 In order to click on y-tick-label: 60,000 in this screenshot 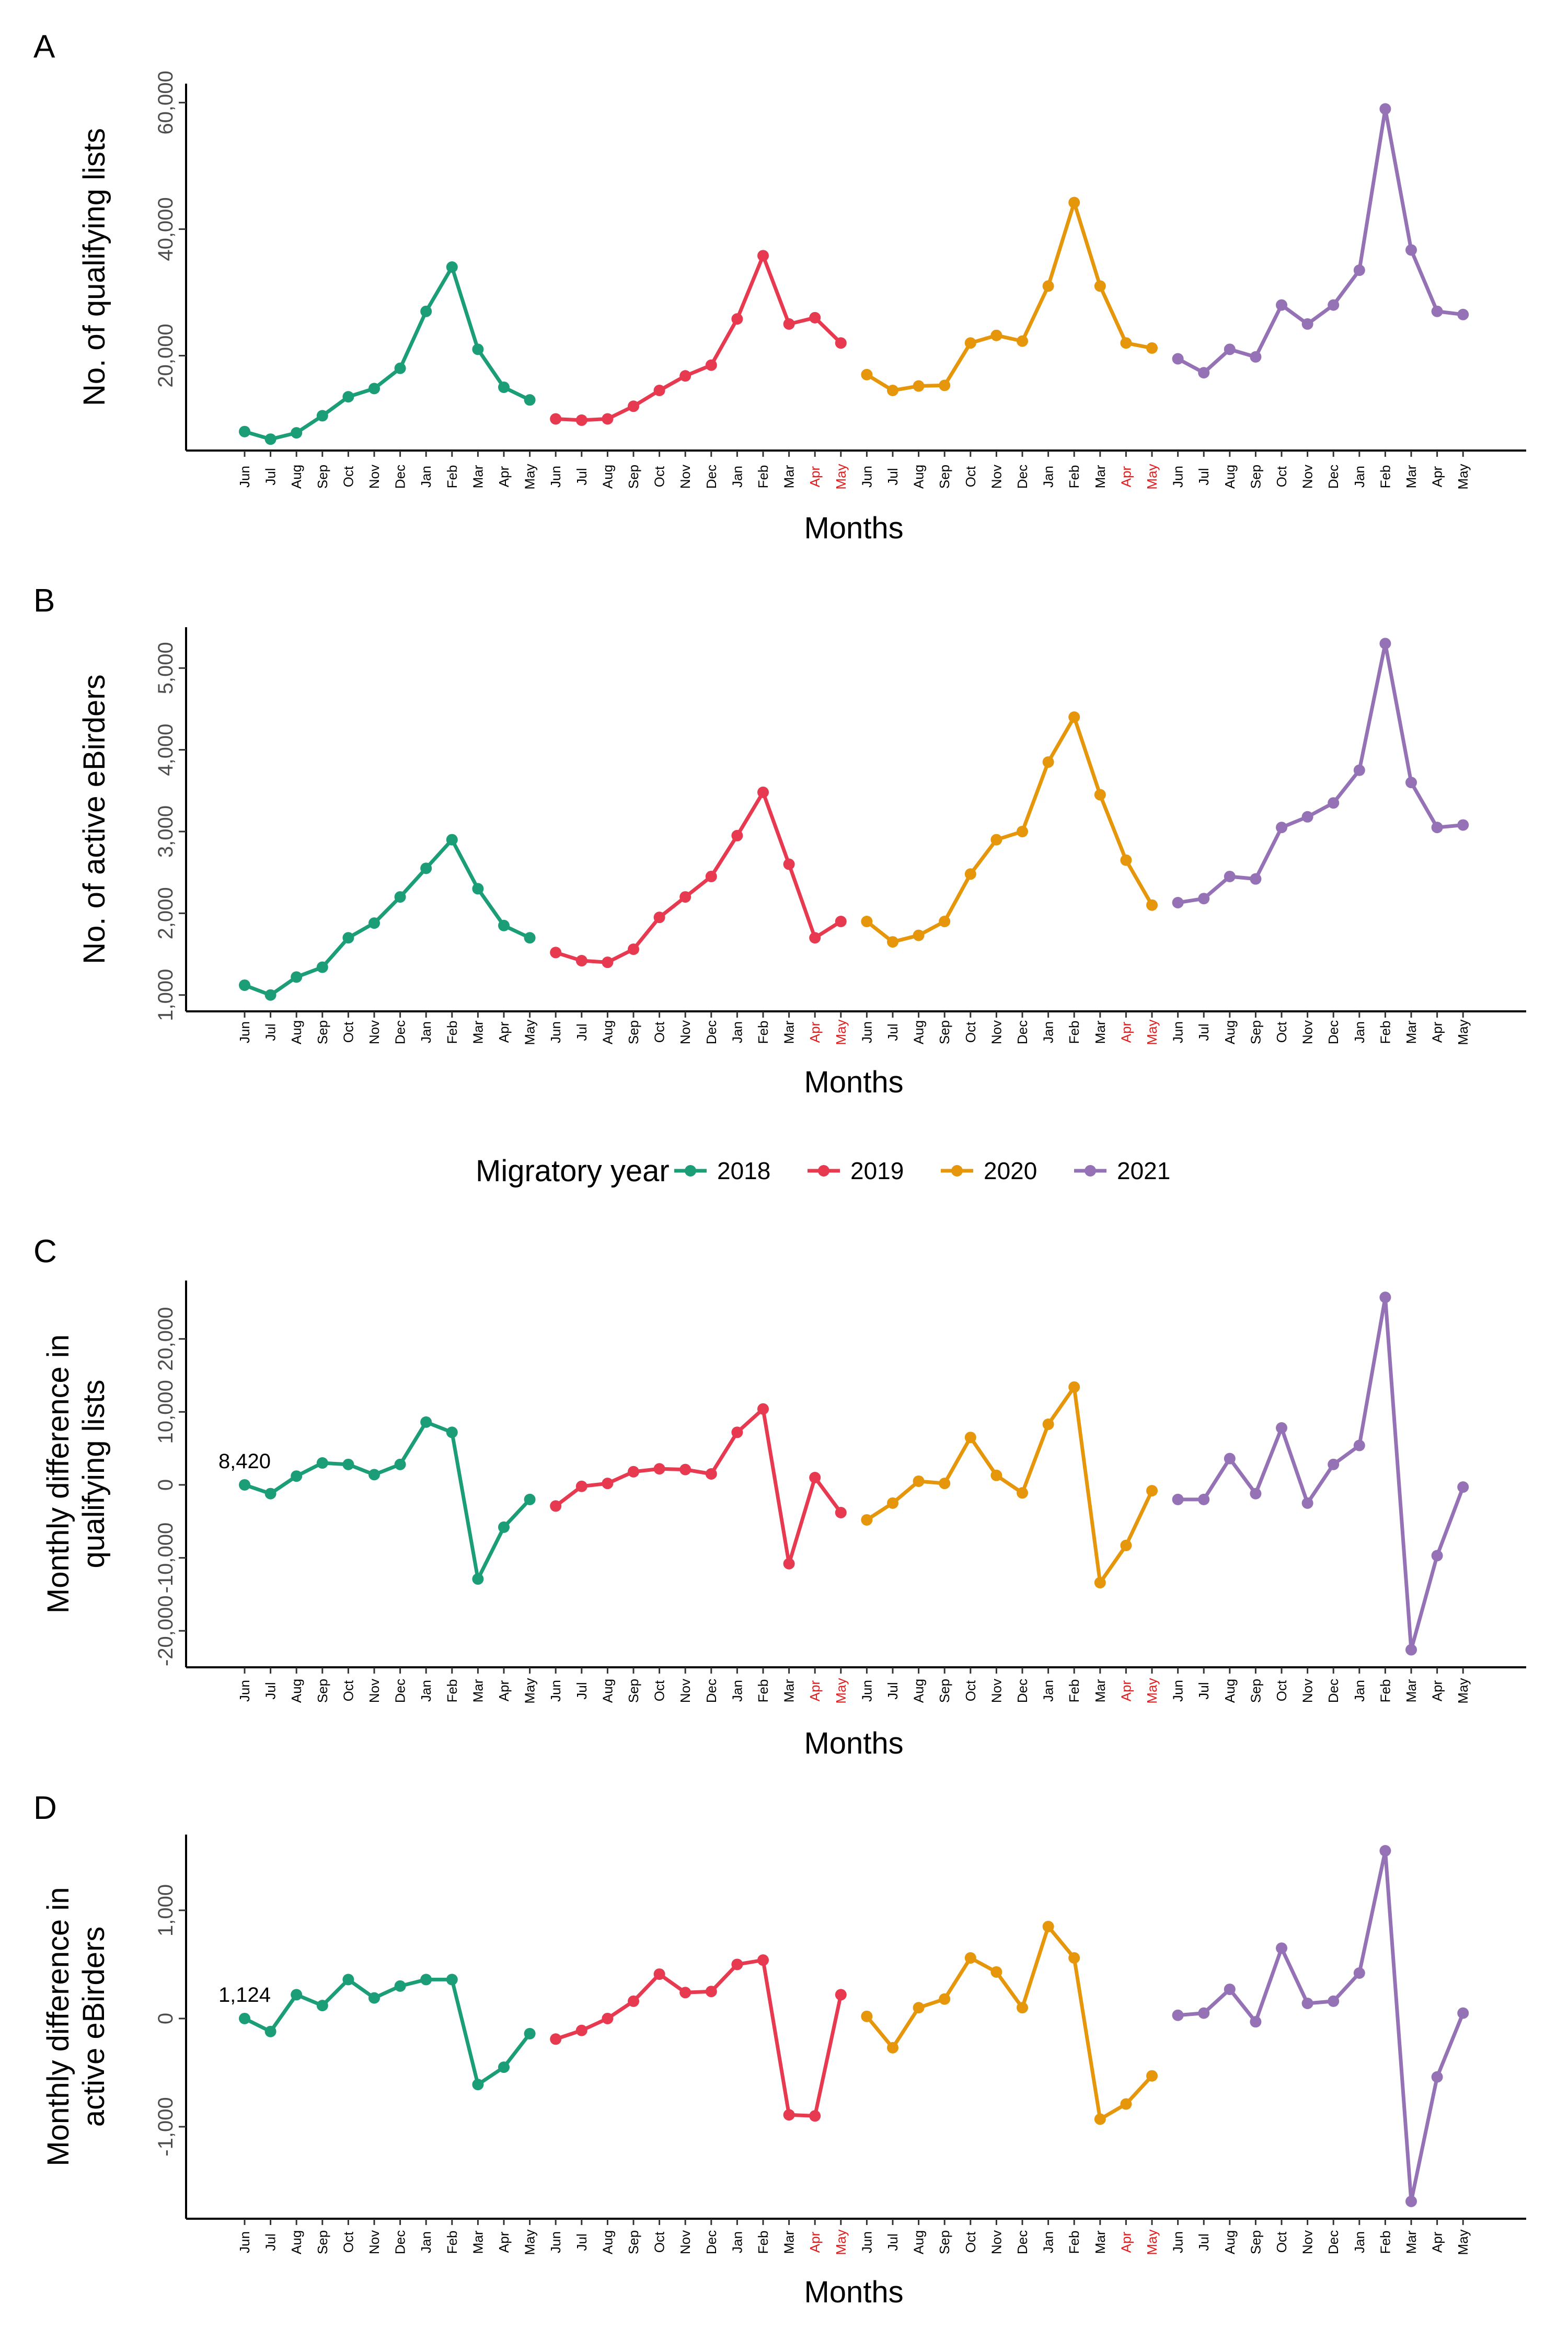, I will do `click(165, 102)`.